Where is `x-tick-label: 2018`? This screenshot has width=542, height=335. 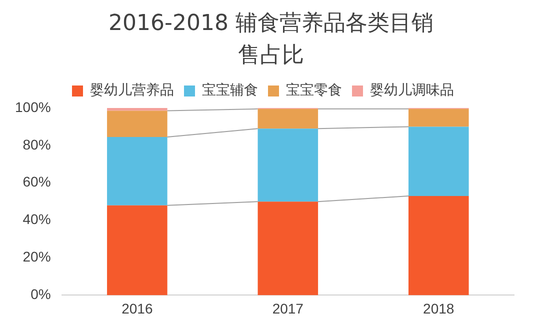 x-tick-label: 2018 is located at coordinates (438, 308).